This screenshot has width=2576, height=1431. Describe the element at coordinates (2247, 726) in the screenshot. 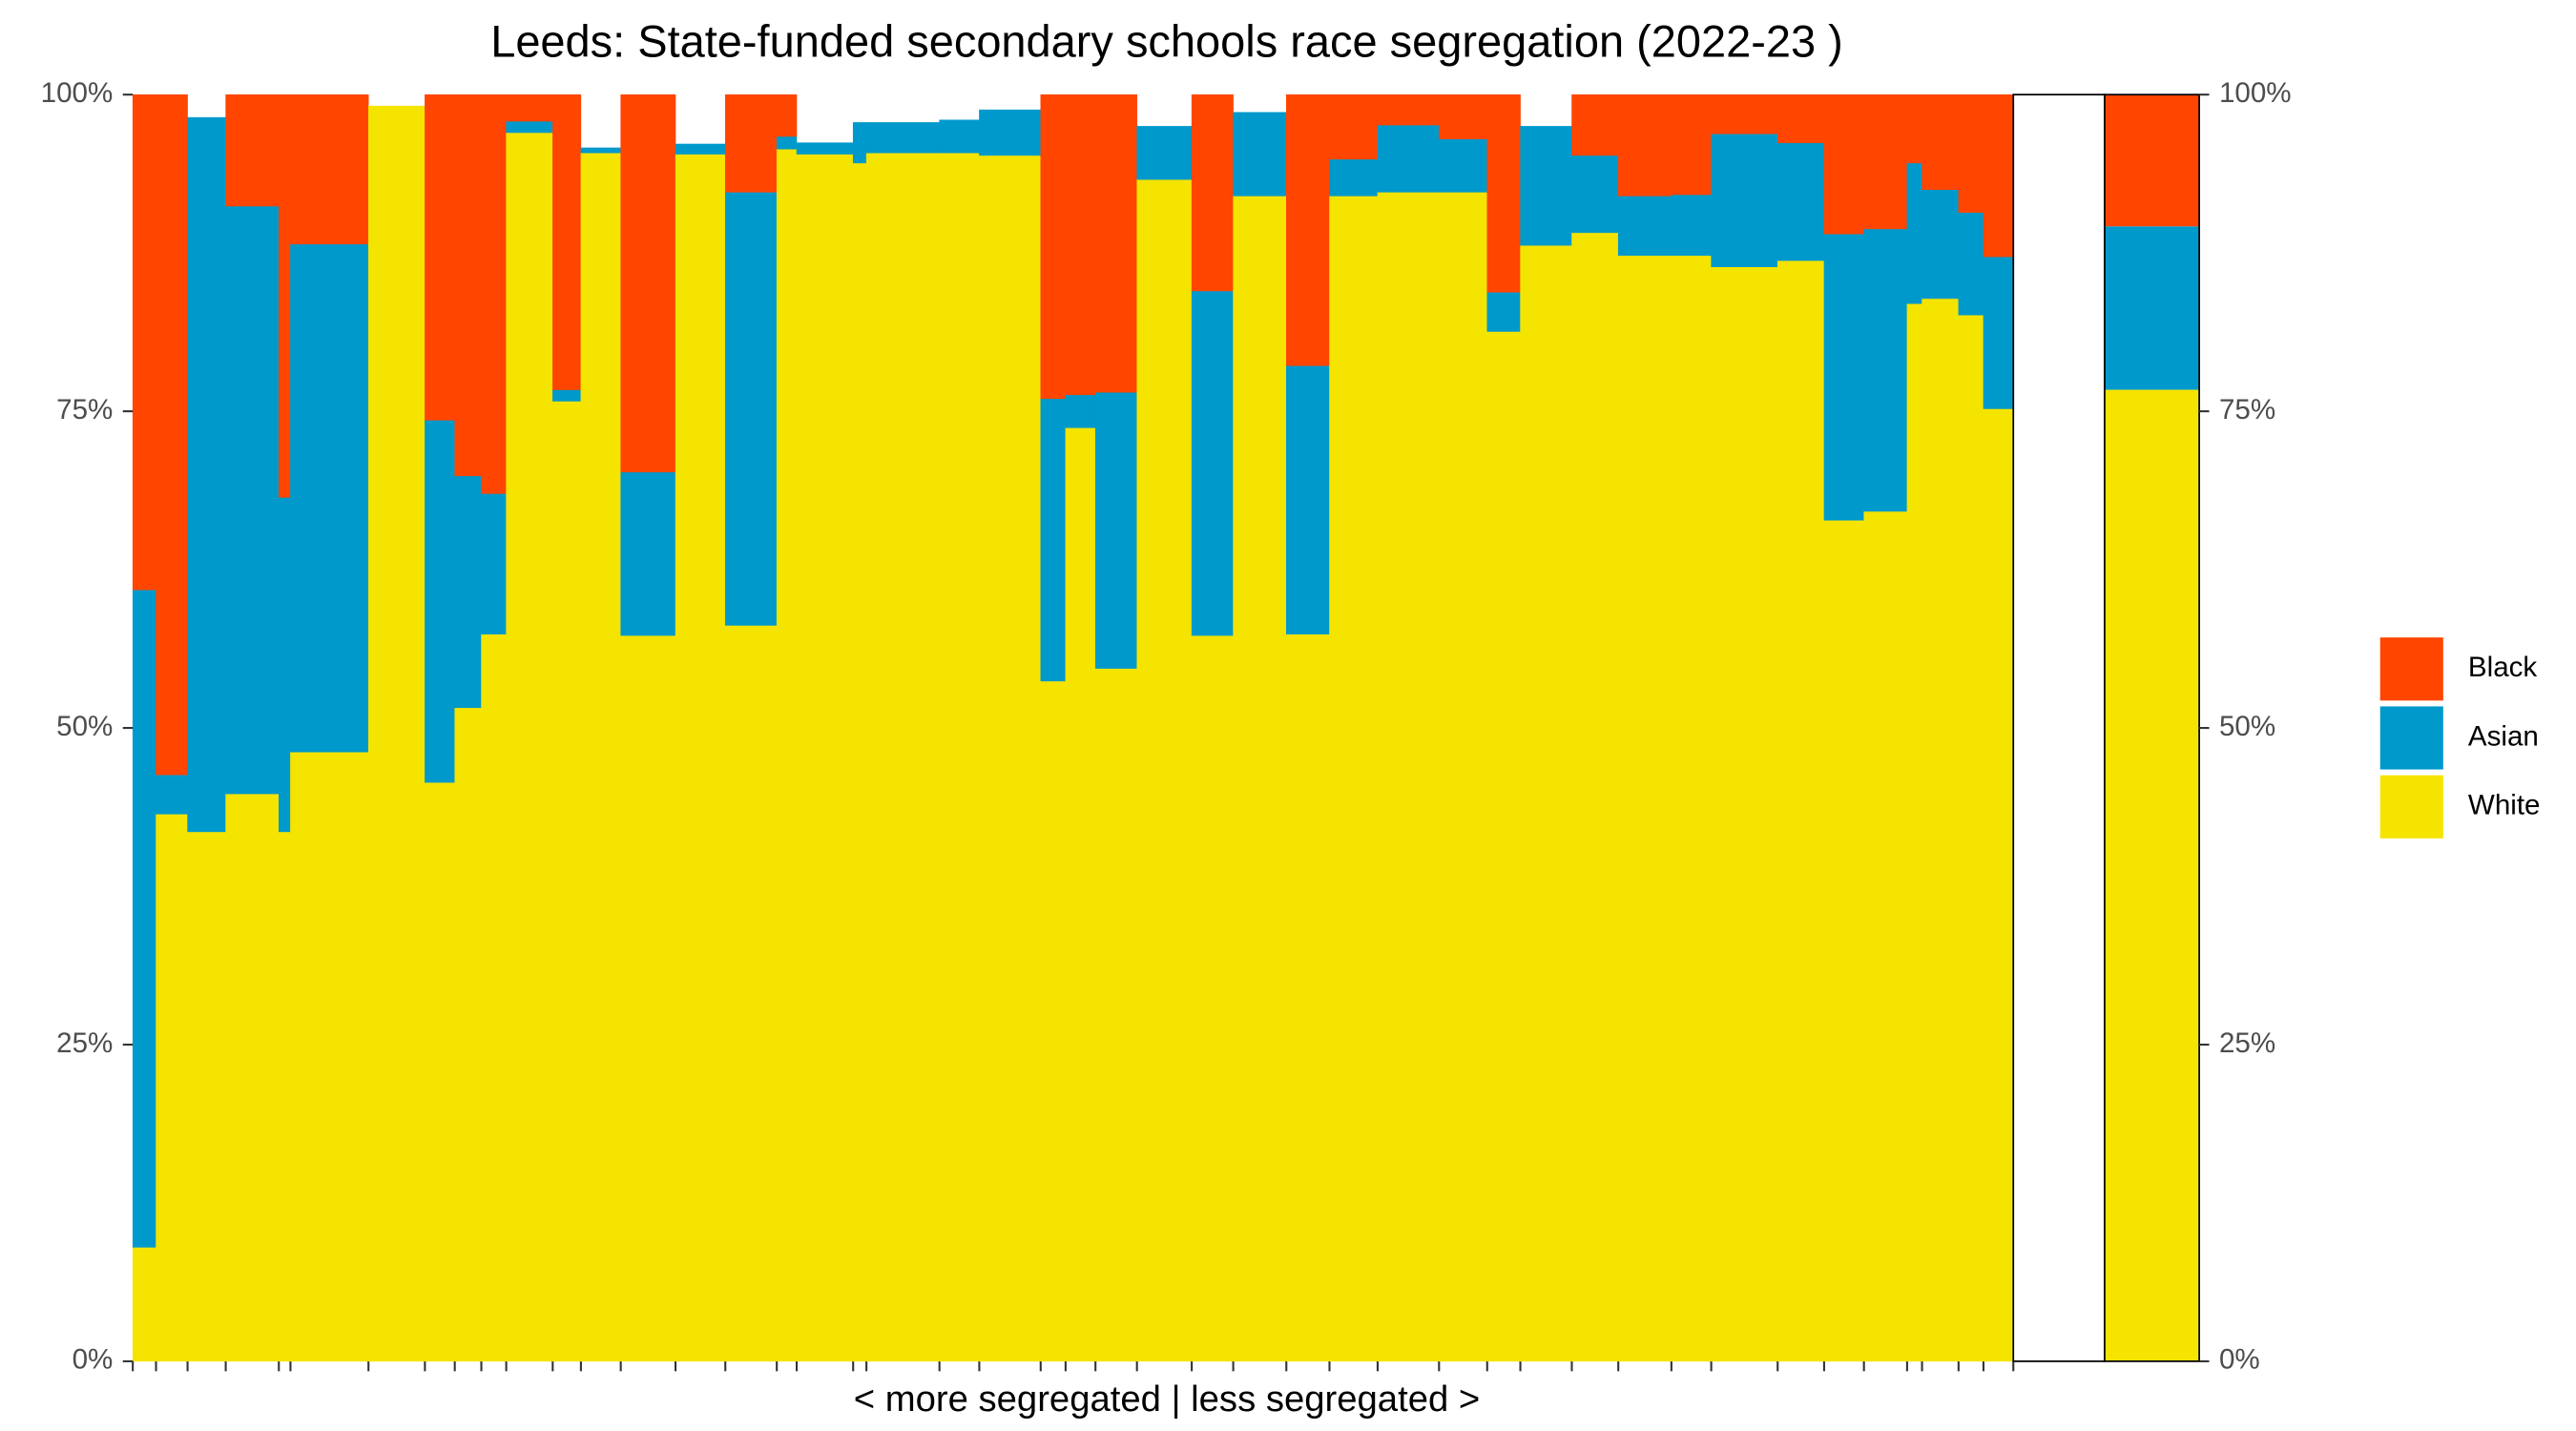

I see `y2-tick-label: 50%` at that location.